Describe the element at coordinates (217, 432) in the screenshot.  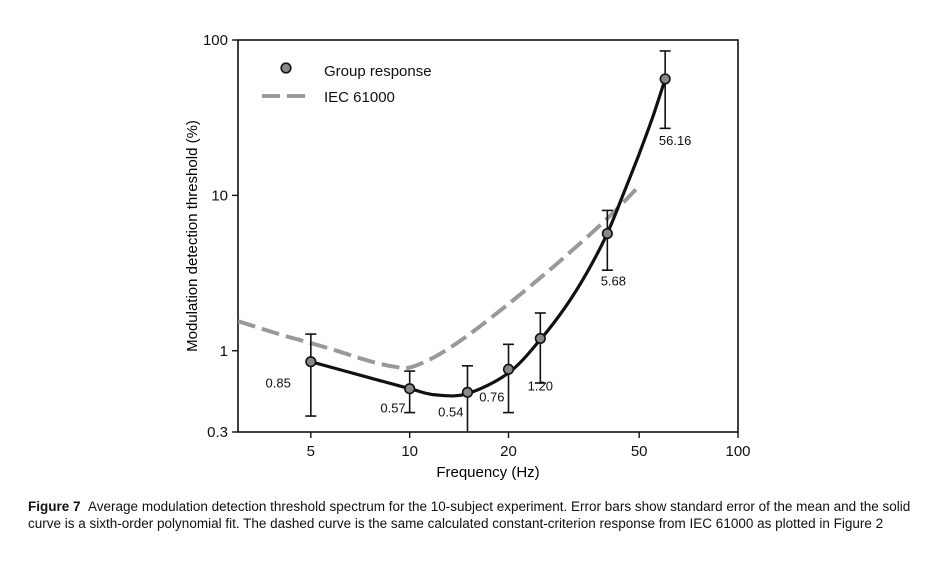
I see `y-tick-label: 0.3` at that location.